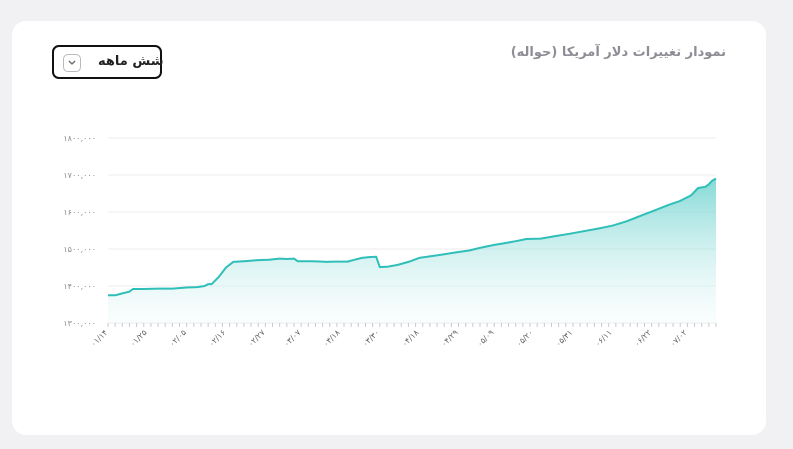 This screenshot has width=793, height=449. What do you see at coordinates (485, 338) in the screenshot?
I see `x-tick-label: ۰۵/۰۹` at bounding box center [485, 338].